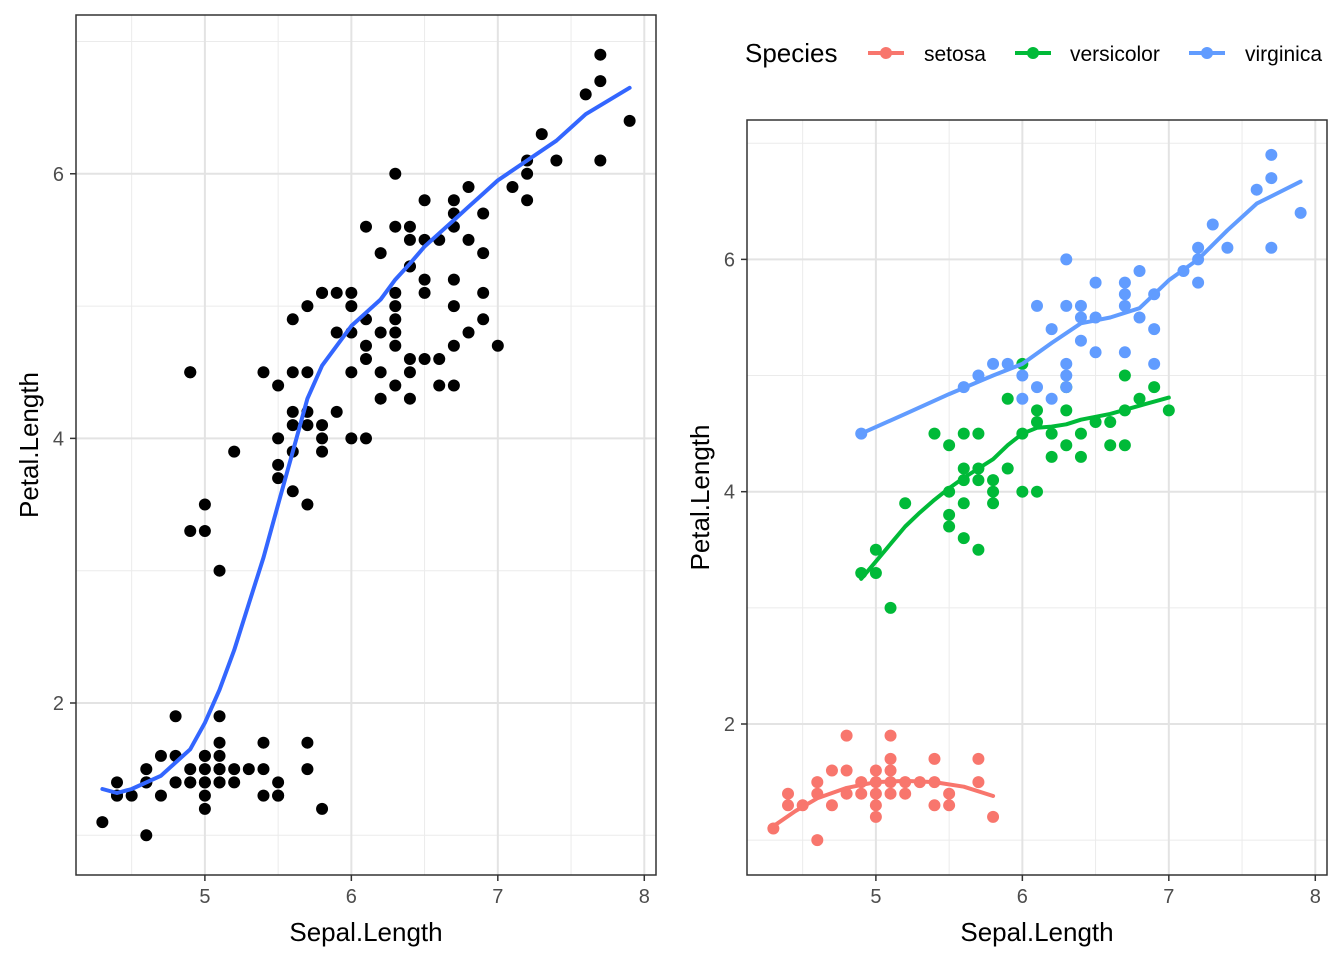 The width and height of the screenshot is (1344, 960). I want to click on y-axis-title: Petal.Length, so click(29, 445).